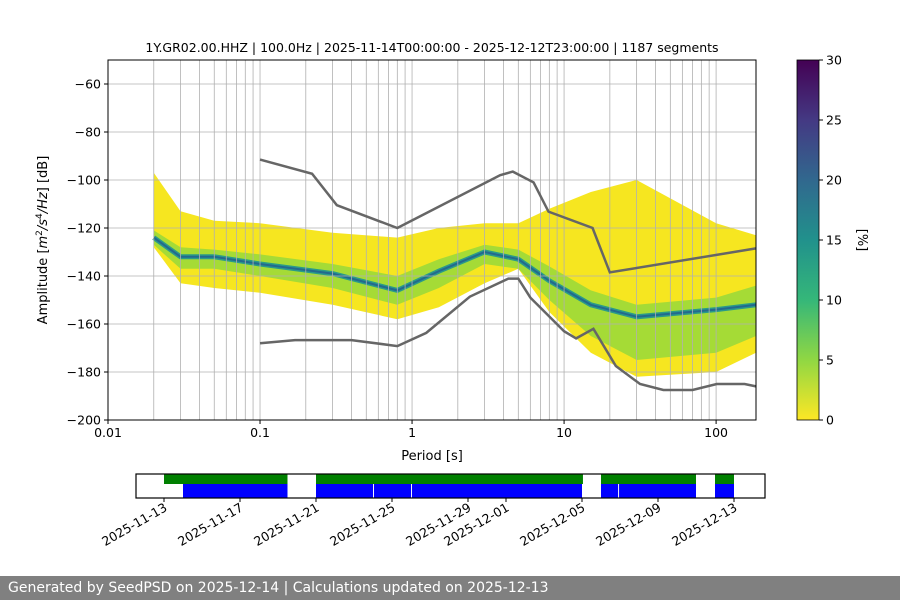 The height and width of the screenshot is (600, 900). What do you see at coordinates (84, 420) in the screenshot?
I see `y-tick-label: −200` at bounding box center [84, 420].